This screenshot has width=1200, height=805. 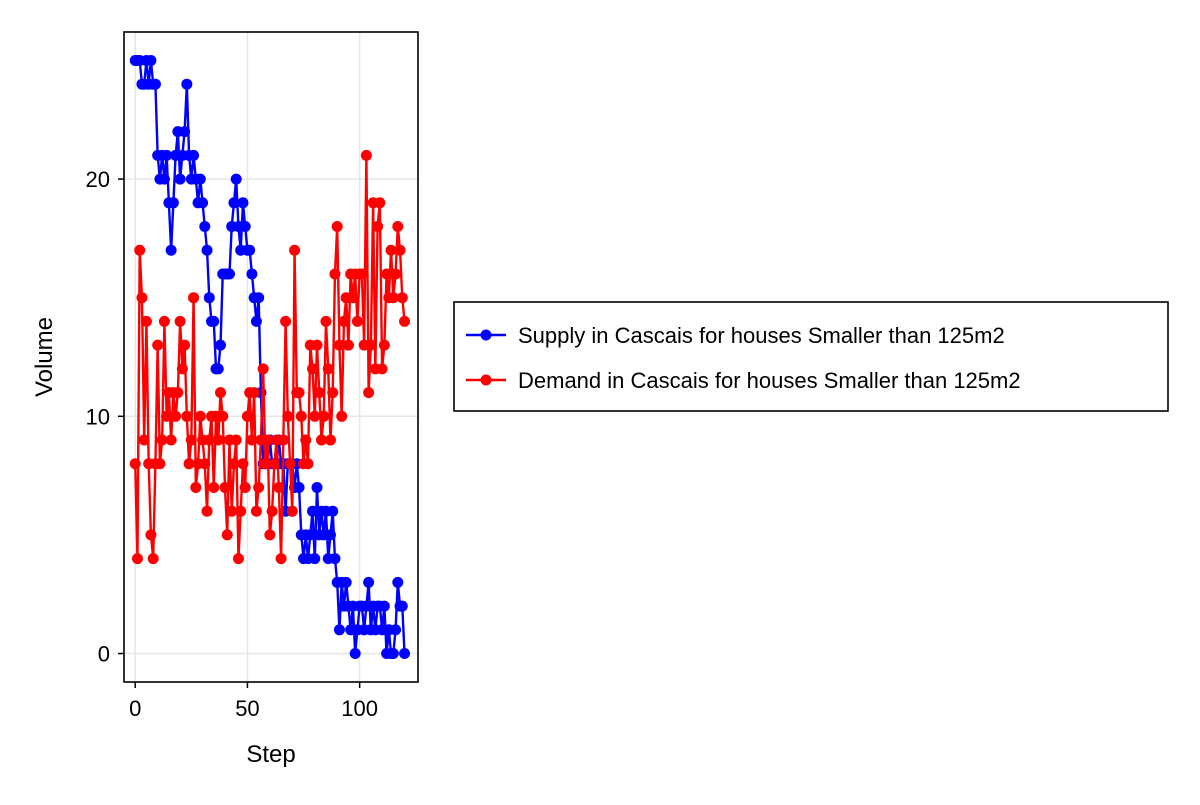 What do you see at coordinates (247, 708) in the screenshot?
I see `x-tick-label: 50` at bounding box center [247, 708].